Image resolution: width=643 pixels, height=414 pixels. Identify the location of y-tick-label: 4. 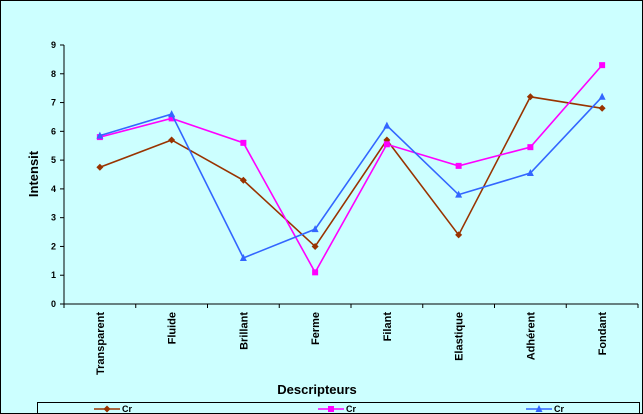
(53, 189).